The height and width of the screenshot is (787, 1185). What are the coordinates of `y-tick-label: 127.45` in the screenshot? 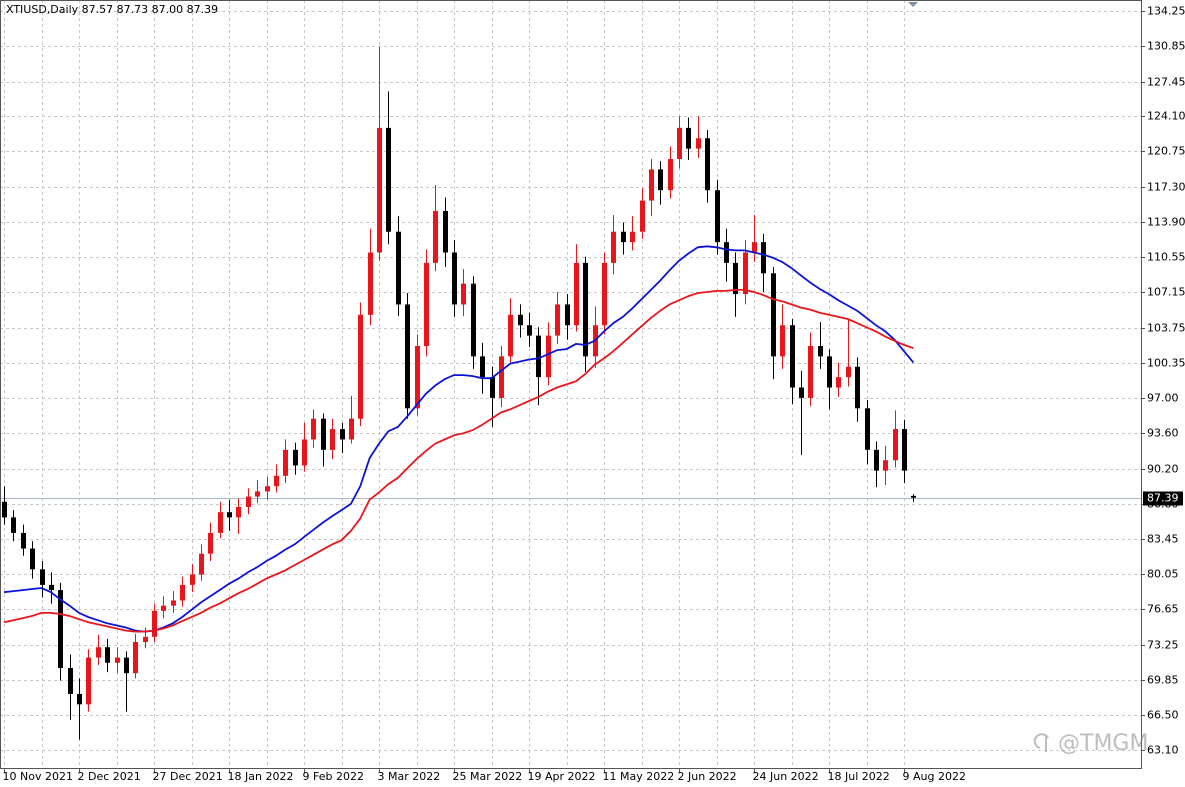 It's located at (1166, 82).